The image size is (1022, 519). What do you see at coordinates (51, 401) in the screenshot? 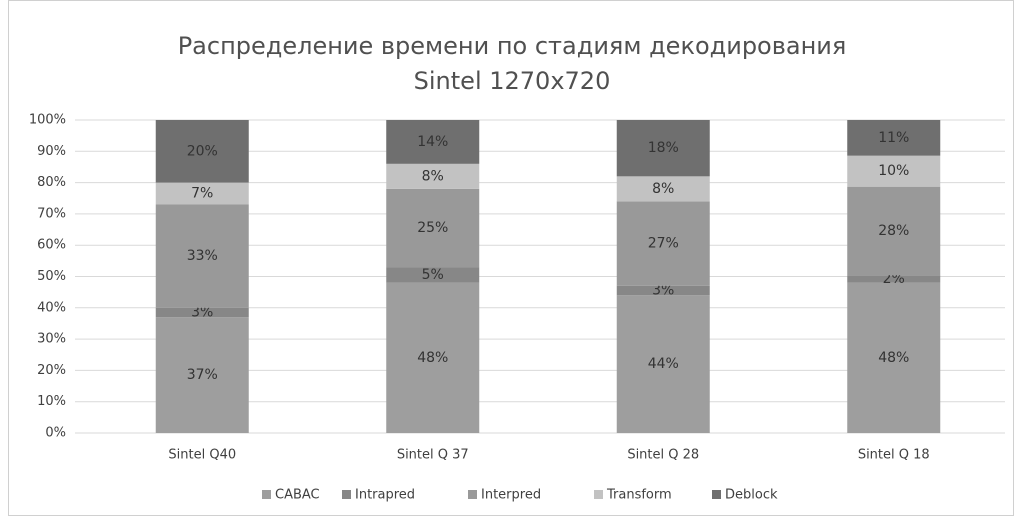
I see `y-tick-label: 10%` at bounding box center [51, 401].